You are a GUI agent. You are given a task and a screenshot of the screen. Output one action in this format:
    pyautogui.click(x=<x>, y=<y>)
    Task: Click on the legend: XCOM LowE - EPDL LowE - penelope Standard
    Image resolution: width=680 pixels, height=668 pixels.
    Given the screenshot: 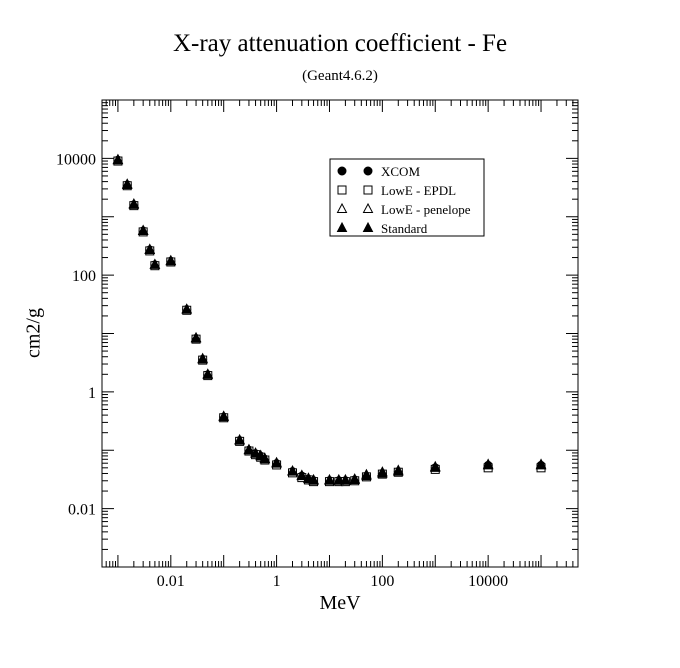 What is the action you would take?
    pyautogui.click(x=407, y=197)
    